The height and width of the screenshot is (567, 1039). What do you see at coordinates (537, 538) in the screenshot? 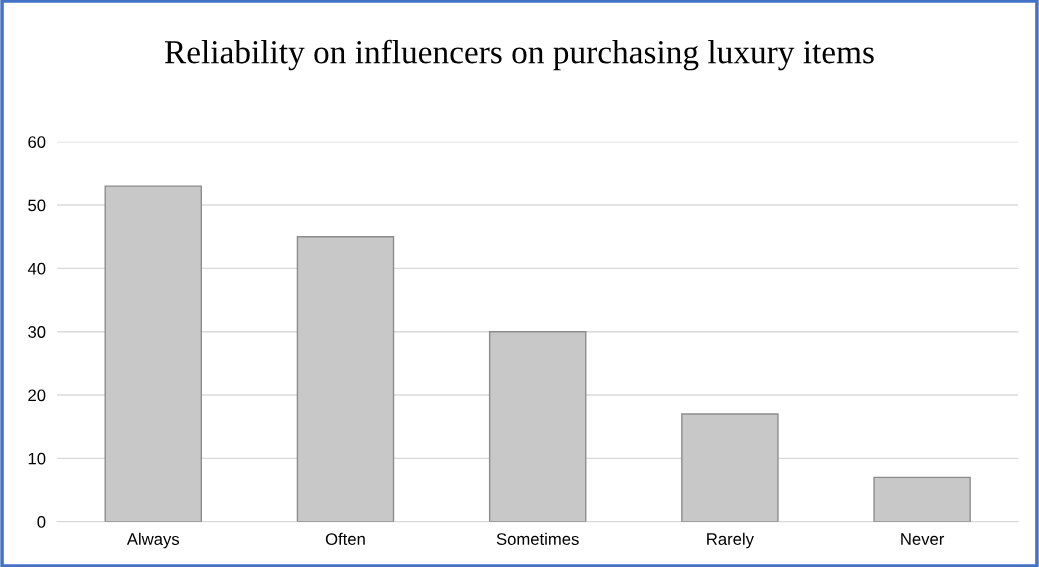
I see `x-tick-label: Sometimes` at bounding box center [537, 538].